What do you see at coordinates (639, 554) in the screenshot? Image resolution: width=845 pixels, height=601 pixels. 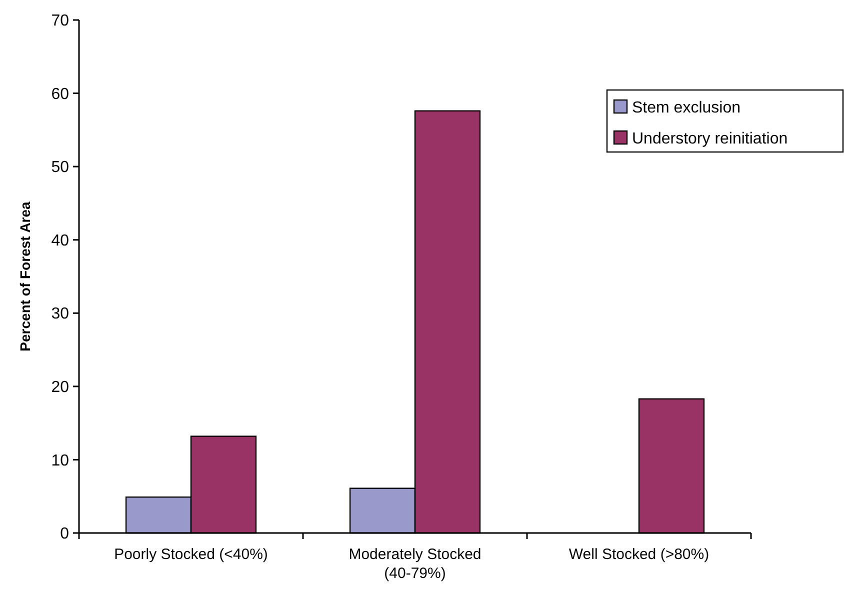 I see `x-tick-label: Well Stocked (>80%)` at bounding box center [639, 554].